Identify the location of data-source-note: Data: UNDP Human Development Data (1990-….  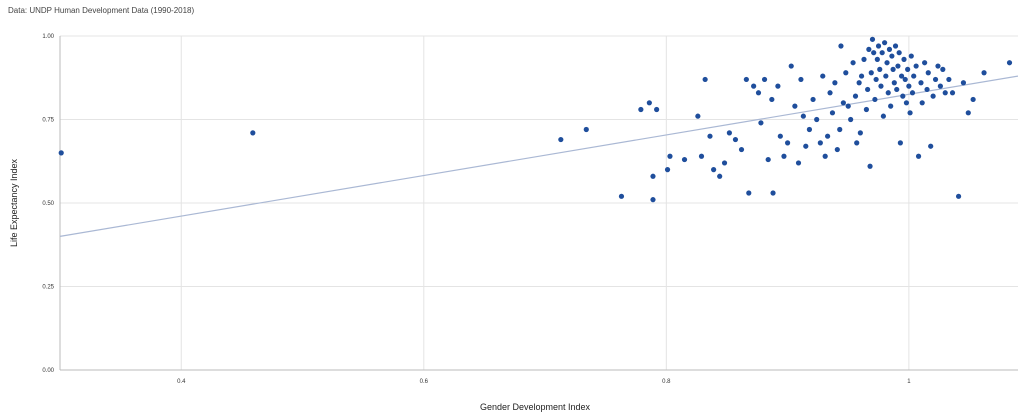
(101, 10).